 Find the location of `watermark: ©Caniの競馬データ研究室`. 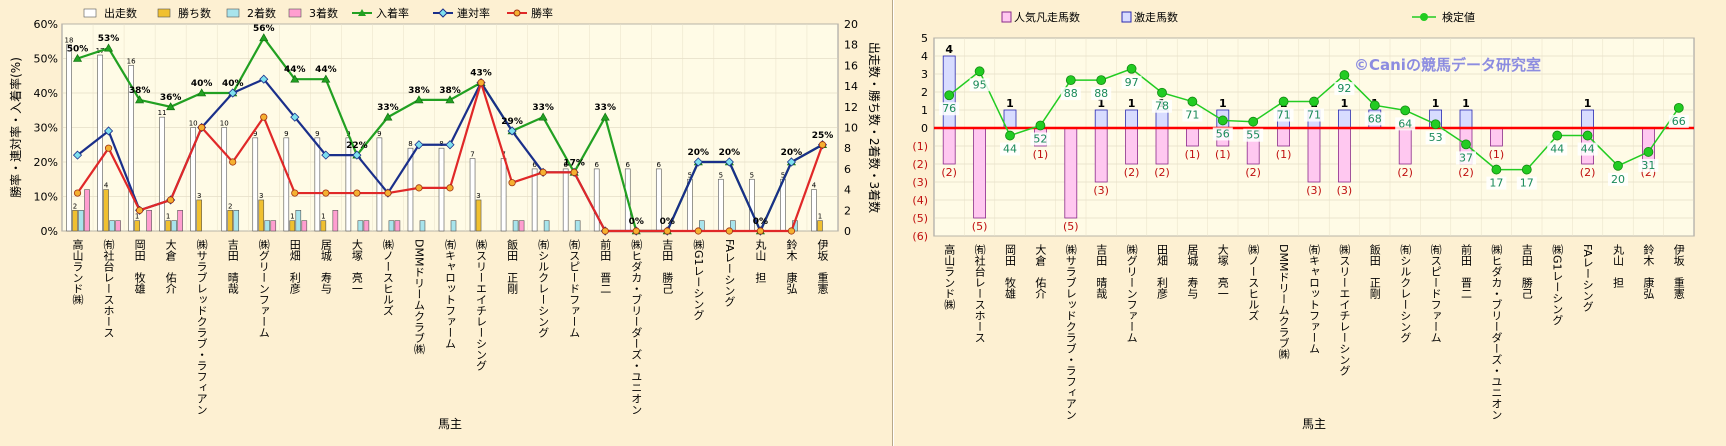

watermark: ©Caniの競馬データ研究室 is located at coordinates (1447, 65).